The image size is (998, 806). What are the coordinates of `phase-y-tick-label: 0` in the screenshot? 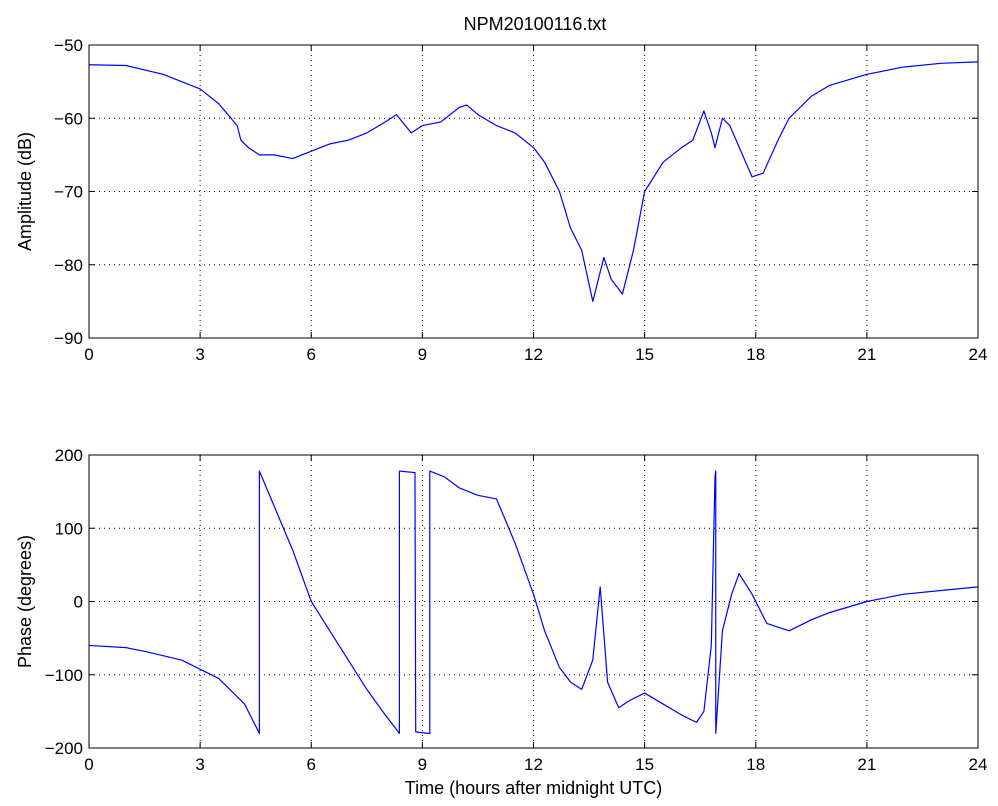 It's located at (78, 602).